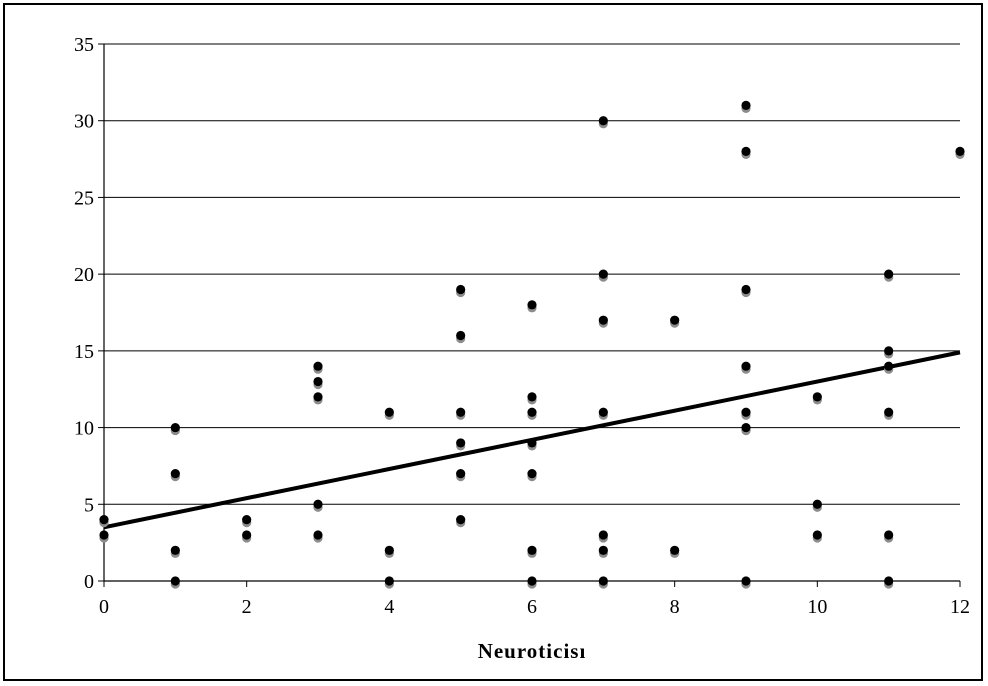 Image resolution: width=988 pixels, height=686 pixels. I want to click on y-tick-label: 15, so click(84, 352).